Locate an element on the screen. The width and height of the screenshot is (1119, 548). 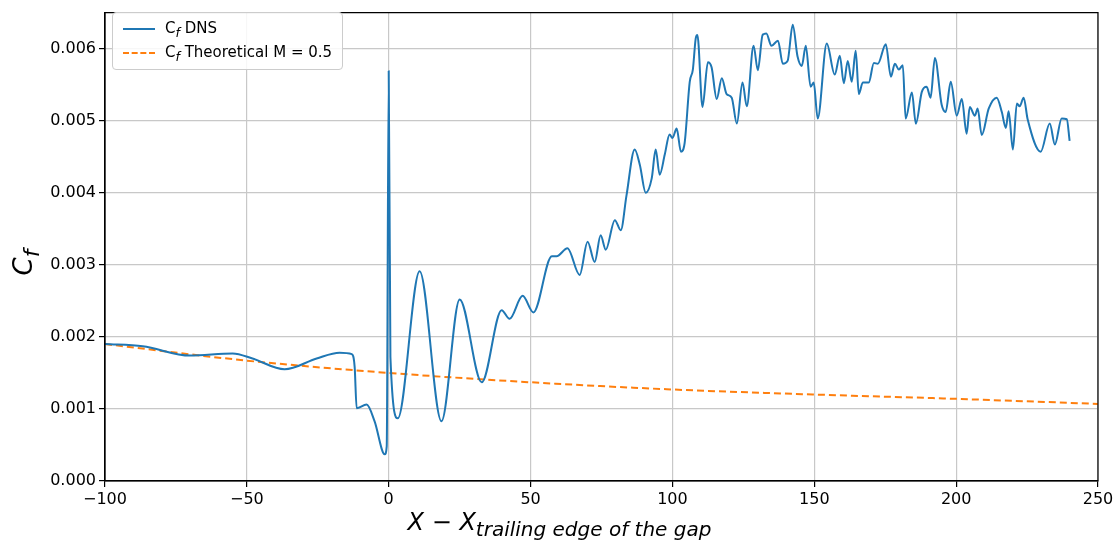
y-tick-label: 0.006 is located at coordinates (73, 47).